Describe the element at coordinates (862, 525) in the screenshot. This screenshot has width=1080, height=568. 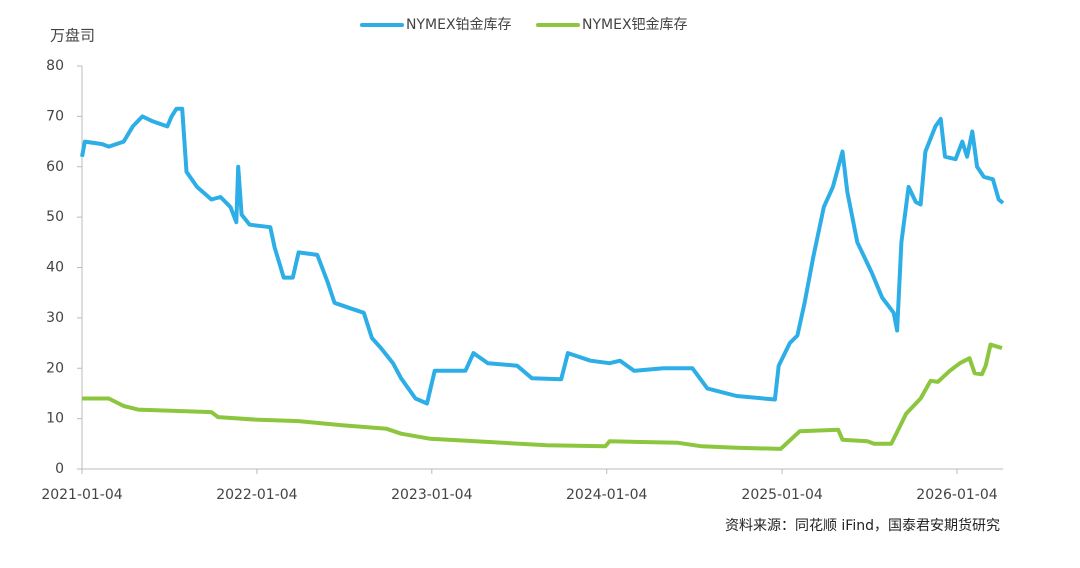
I see `source-note: 资料来源：同花顺 iFind，国泰君安期货研究` at that location.